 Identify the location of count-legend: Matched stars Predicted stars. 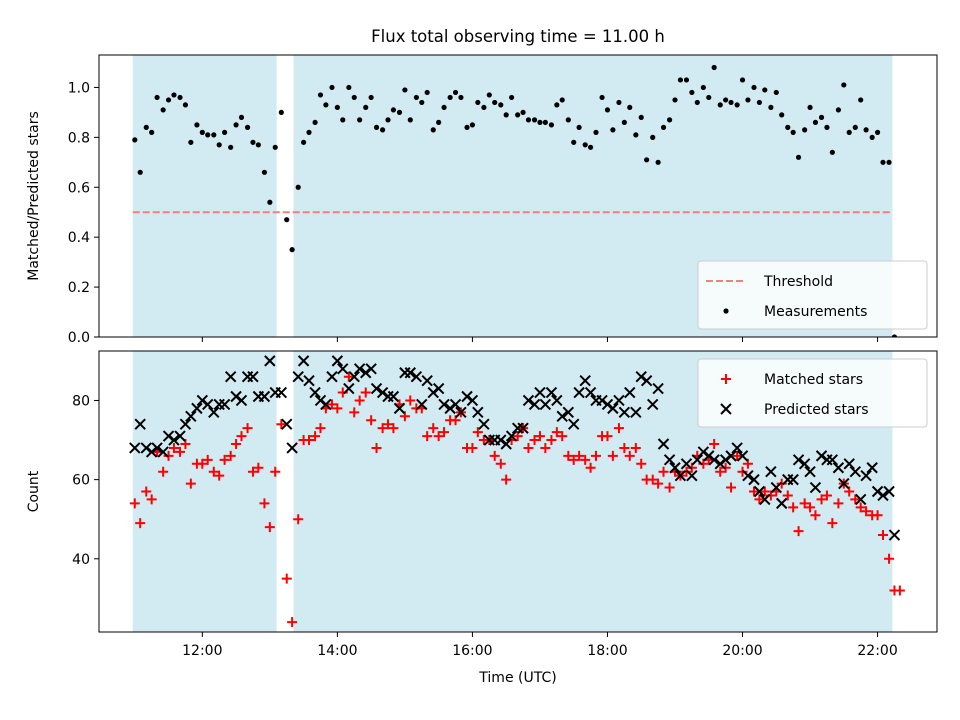
(812, 393).